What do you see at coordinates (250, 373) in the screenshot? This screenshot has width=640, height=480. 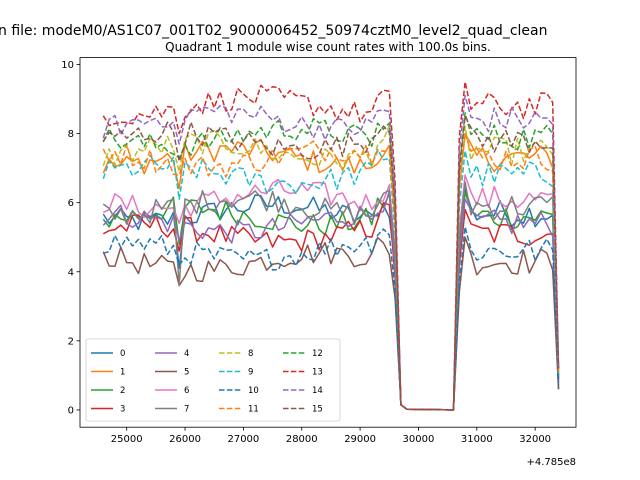 I see `legend-label: 9` at bounding box center [250, 373].